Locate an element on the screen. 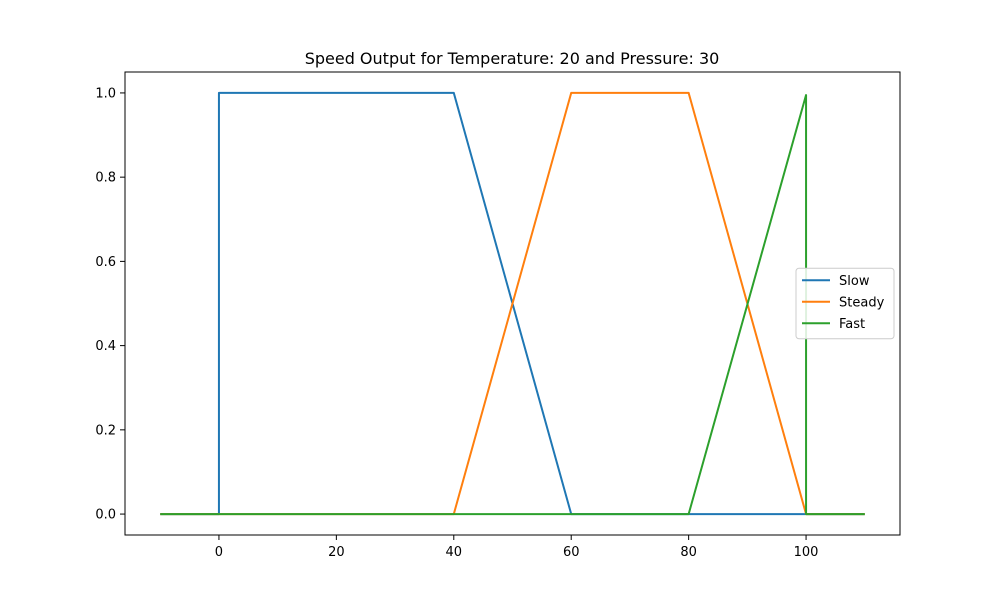 The height and width of the screenshot is (600, 1000). x-tick-label: 0 is located at coordinates (219, 552).